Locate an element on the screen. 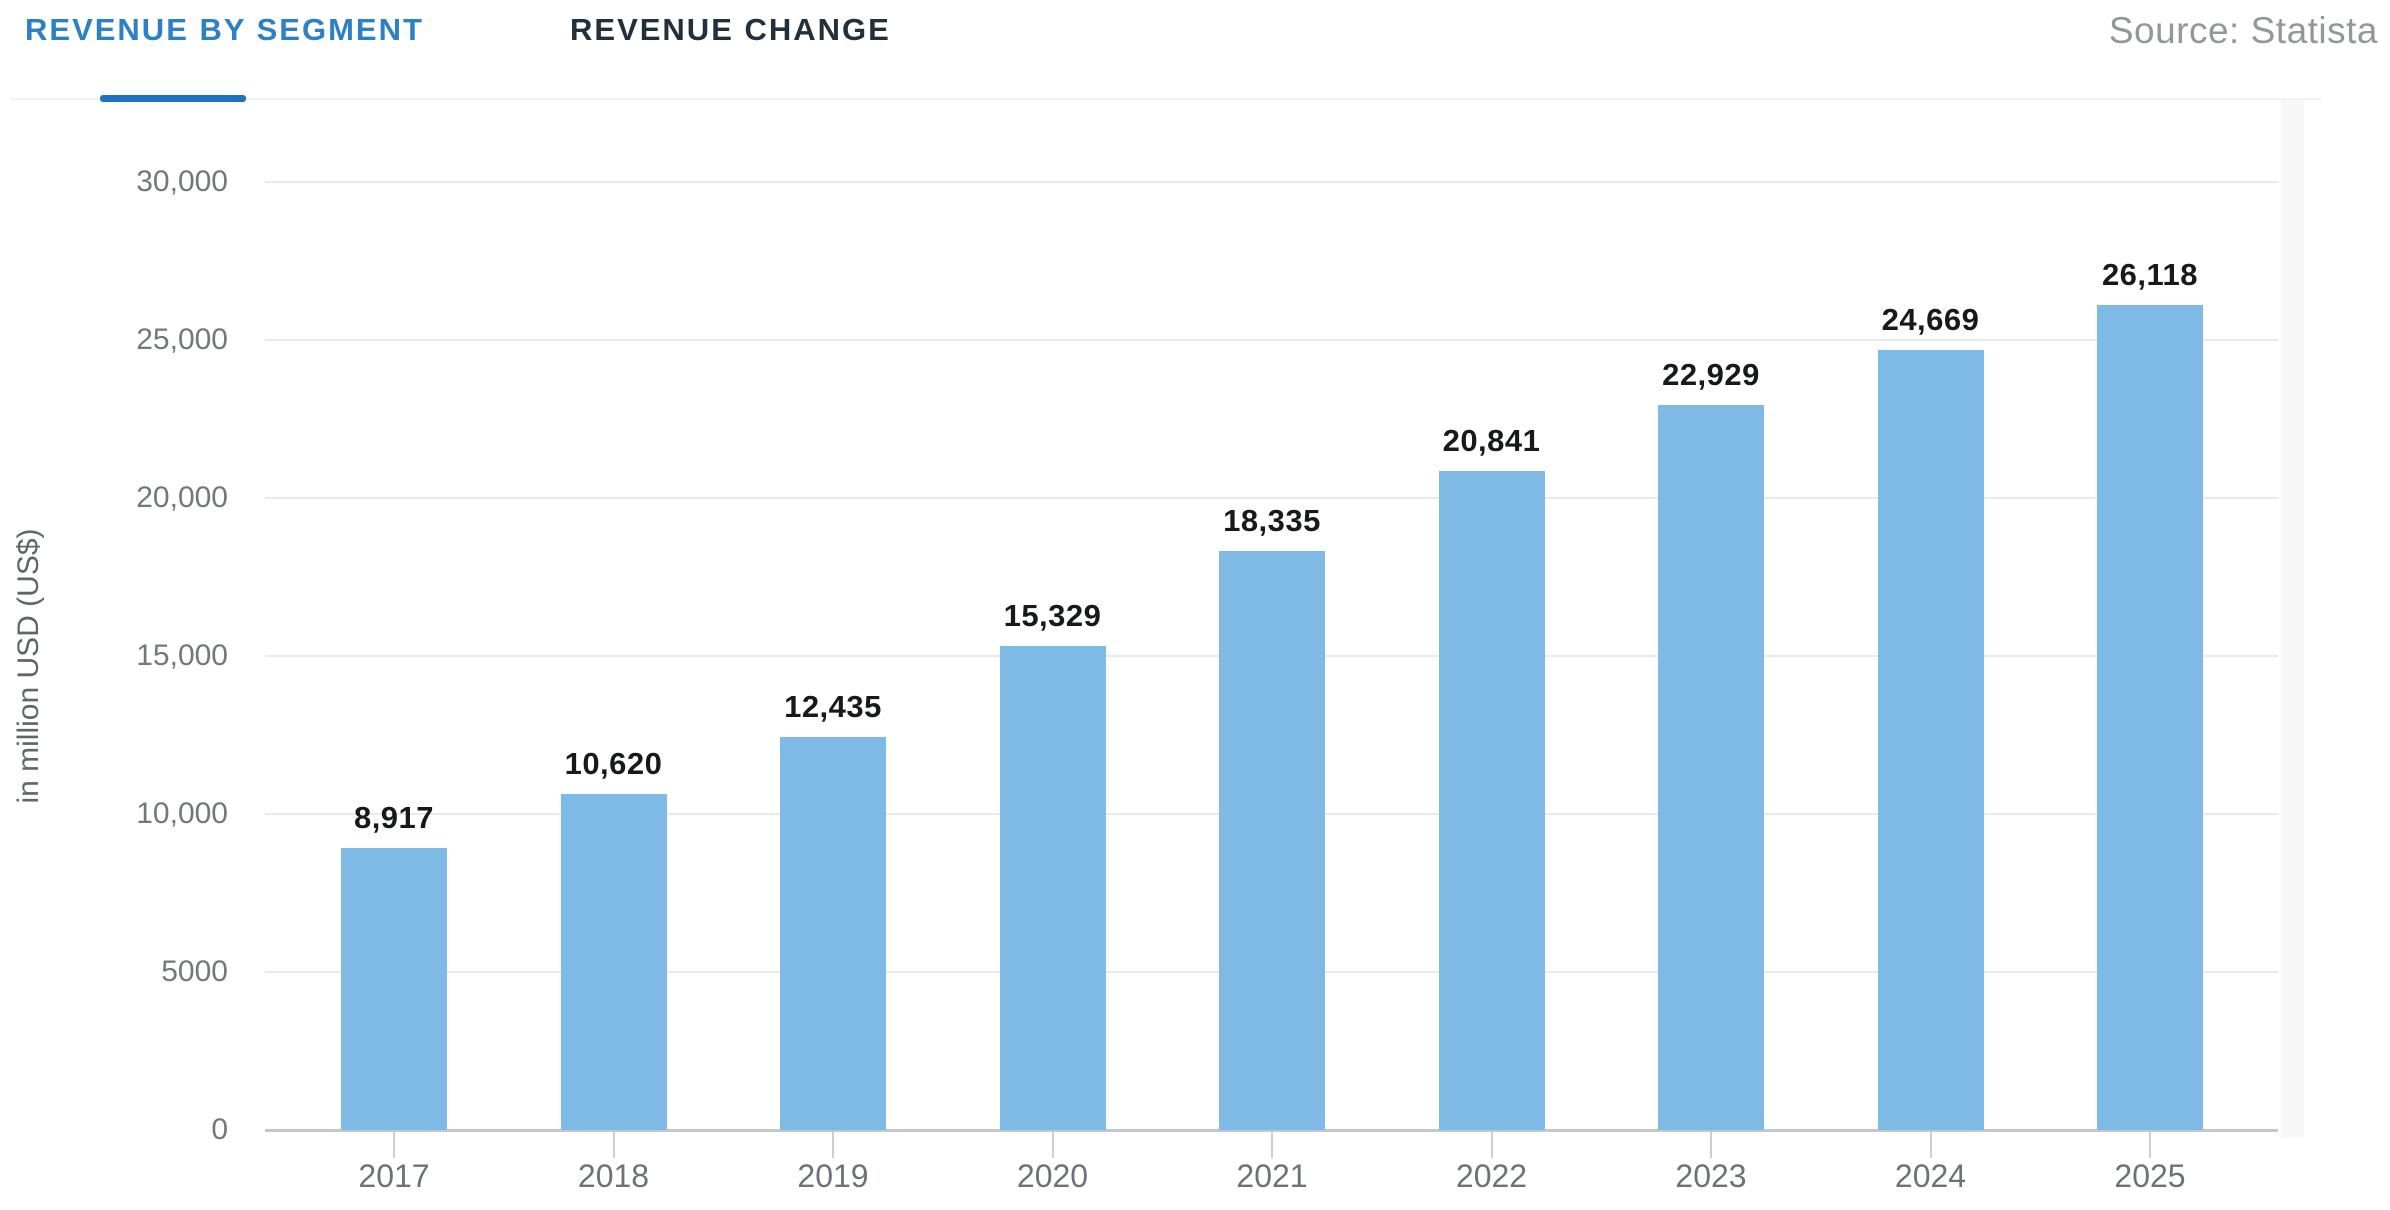 This screenshot has width=2390, height=1210. x-tick-label-2021: 2021 is located at coordinates (1272, 1176).